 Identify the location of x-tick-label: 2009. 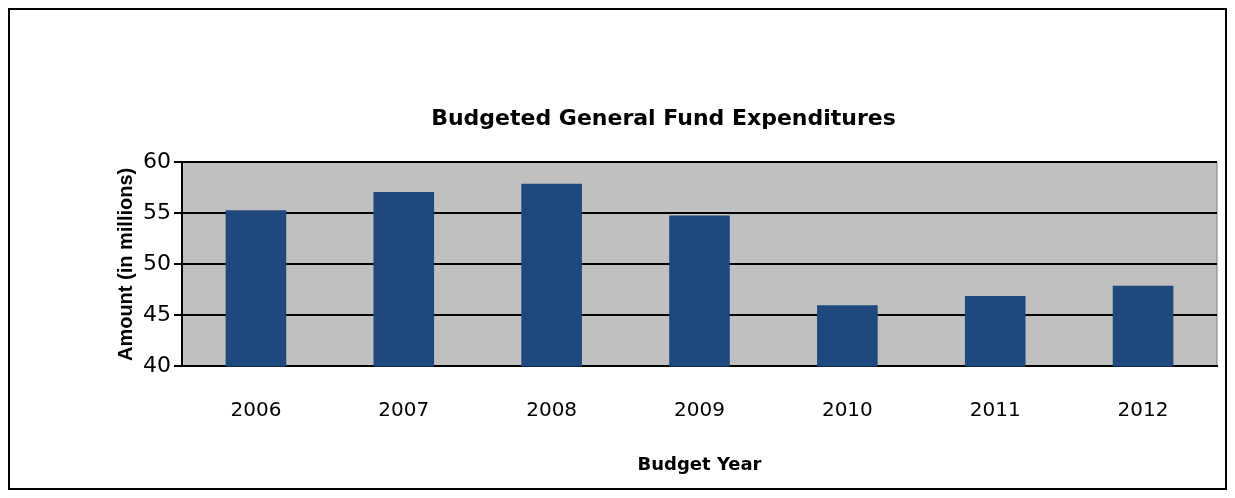
(699, 408).